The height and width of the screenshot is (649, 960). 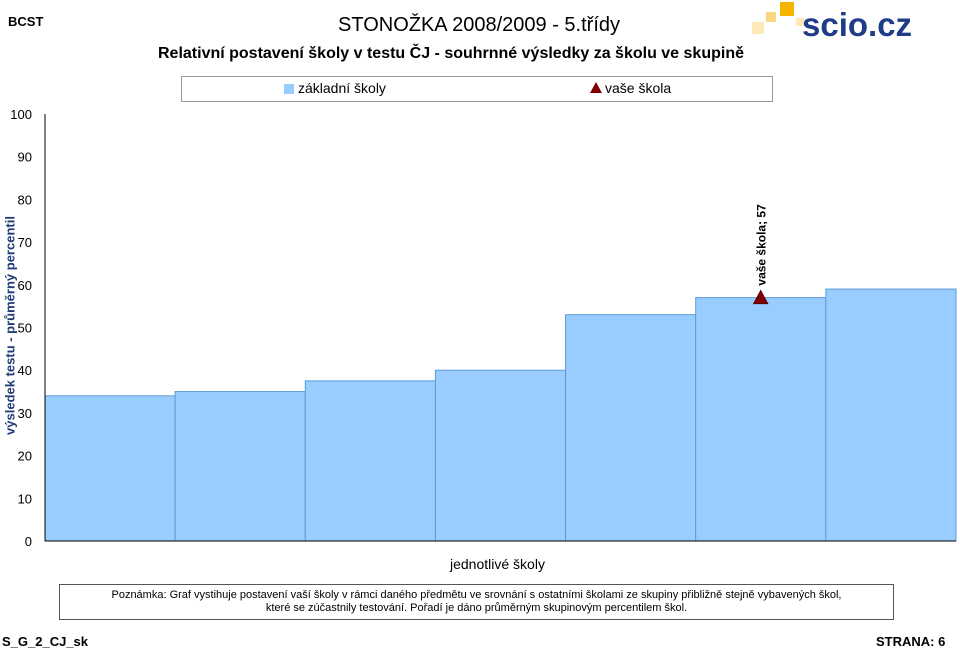 What do you see at coordinates (25, 199) in the screenshot?
I see `y-tick-label: 80` at bounding box center [25, 199].